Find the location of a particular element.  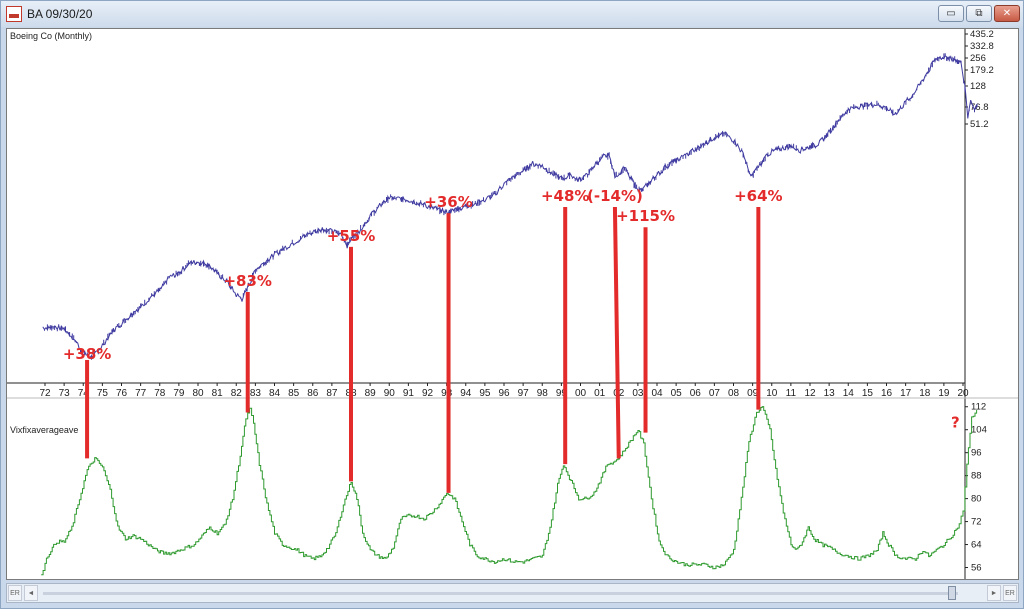

x-tick-label: 04 is located at coordinates (657, 393).